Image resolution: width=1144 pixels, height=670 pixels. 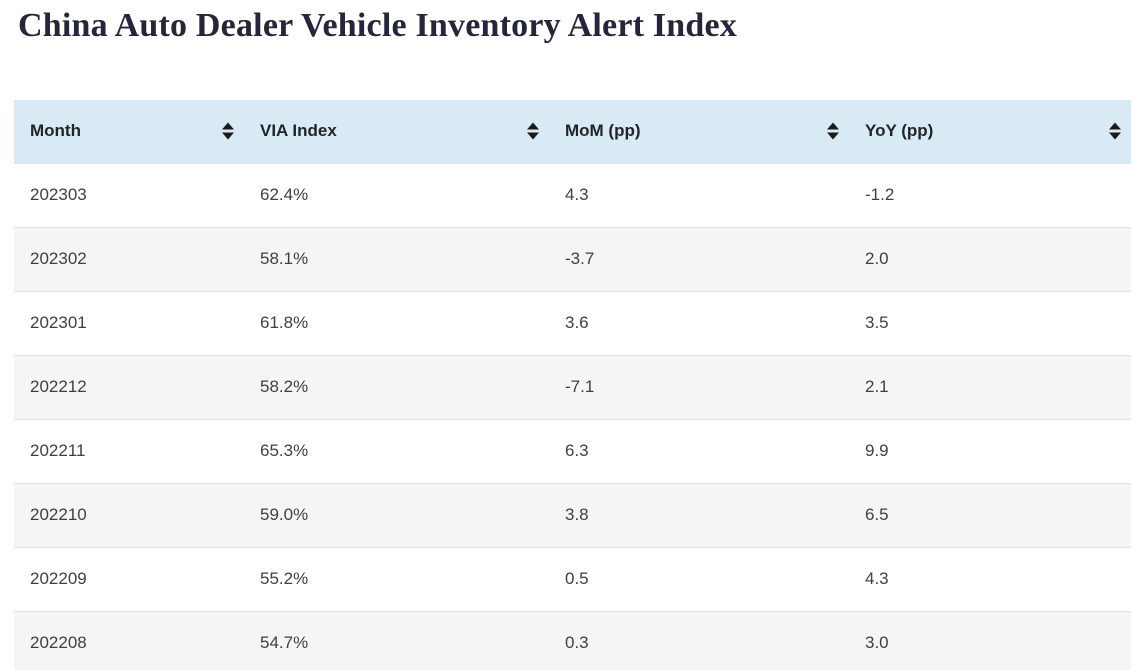 What do you see at coordinates (129, 640) in the screenshot?
I see `cell-month: 202208` at bounding box center [129, 640].